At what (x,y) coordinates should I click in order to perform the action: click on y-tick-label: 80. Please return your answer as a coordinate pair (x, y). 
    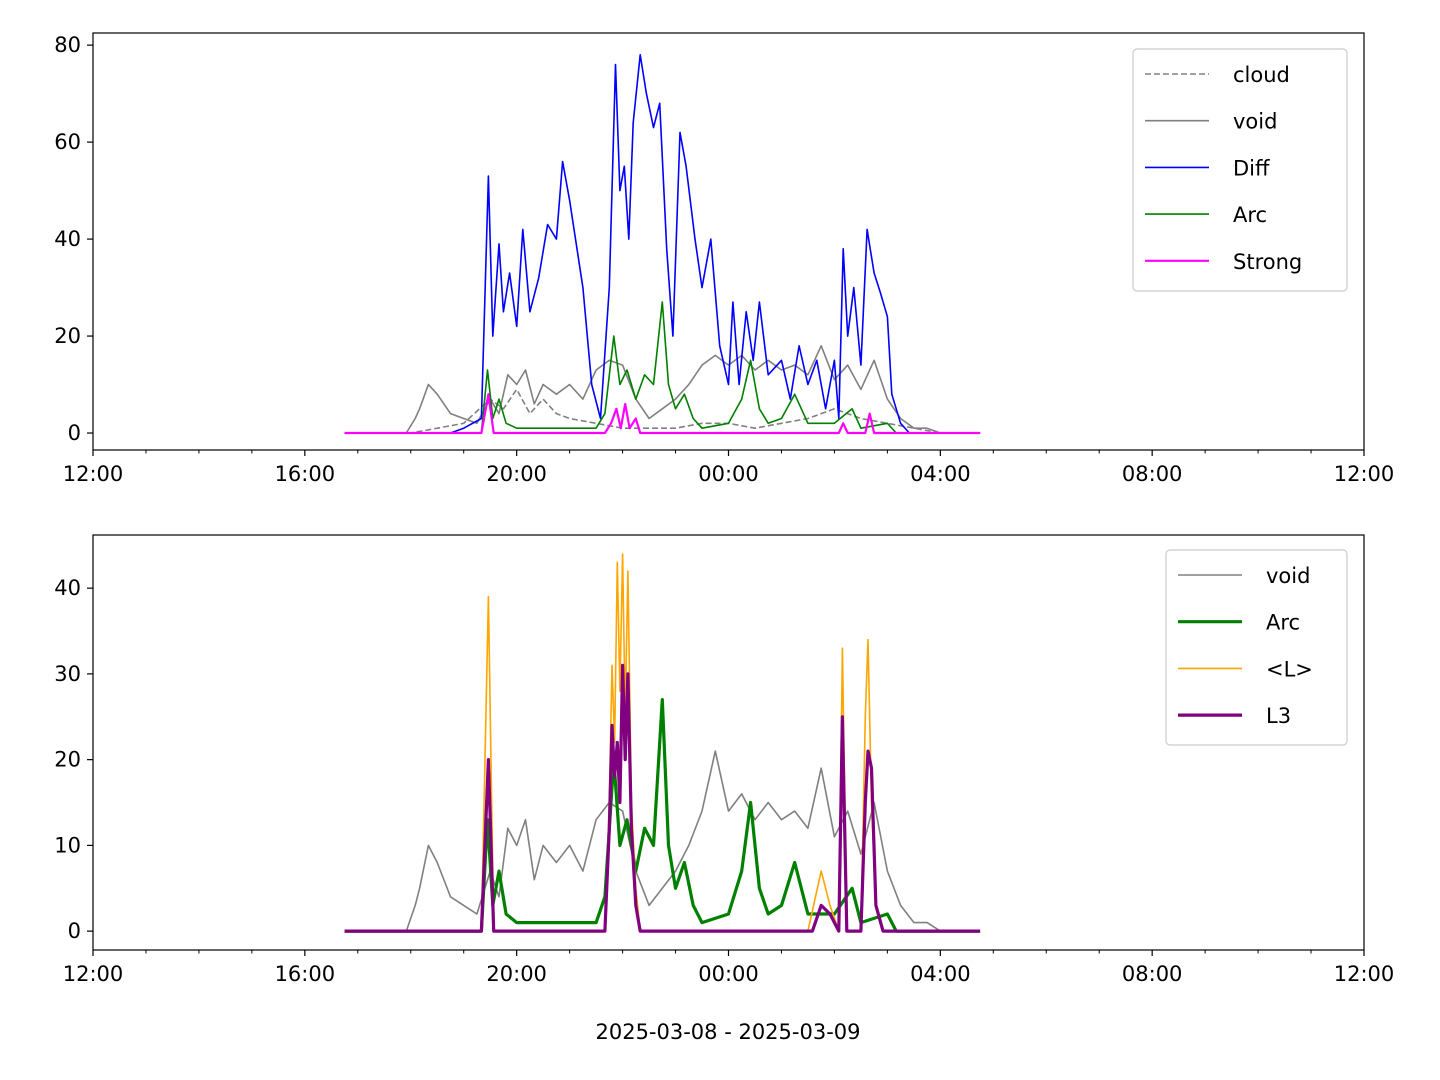
    Looking at the image, I should click on (67, 45).